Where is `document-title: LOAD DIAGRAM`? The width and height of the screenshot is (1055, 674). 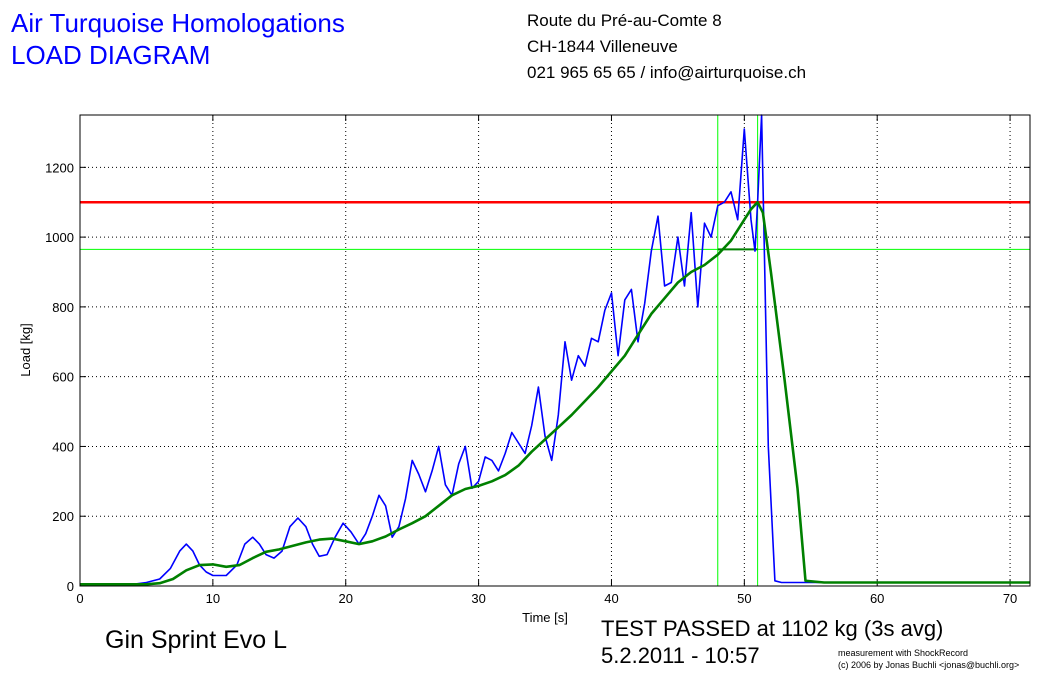
document-title: LOAD DIAGRAM is located at coordinates (111, 55).